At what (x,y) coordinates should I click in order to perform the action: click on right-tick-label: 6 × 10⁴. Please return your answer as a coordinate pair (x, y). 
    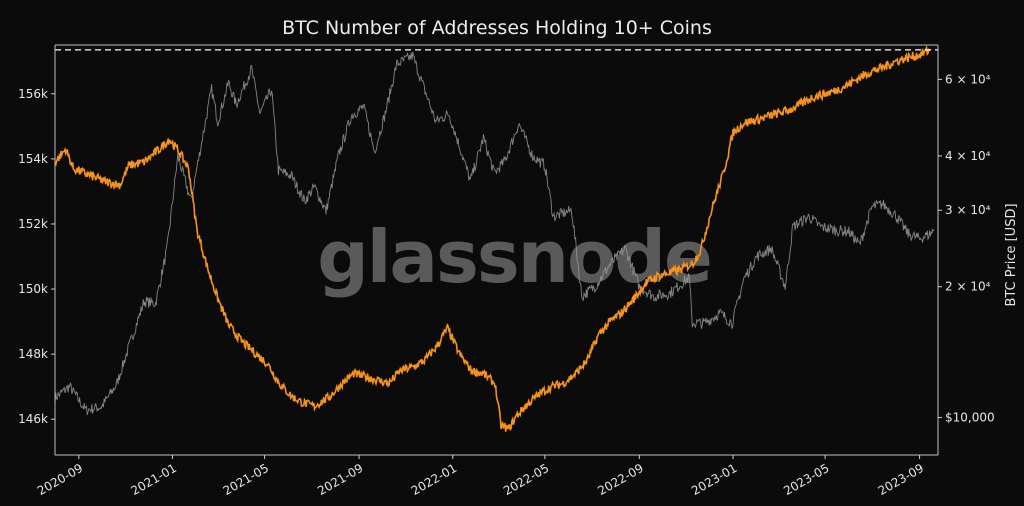
    Looking at the image, I should click on (968, 79).